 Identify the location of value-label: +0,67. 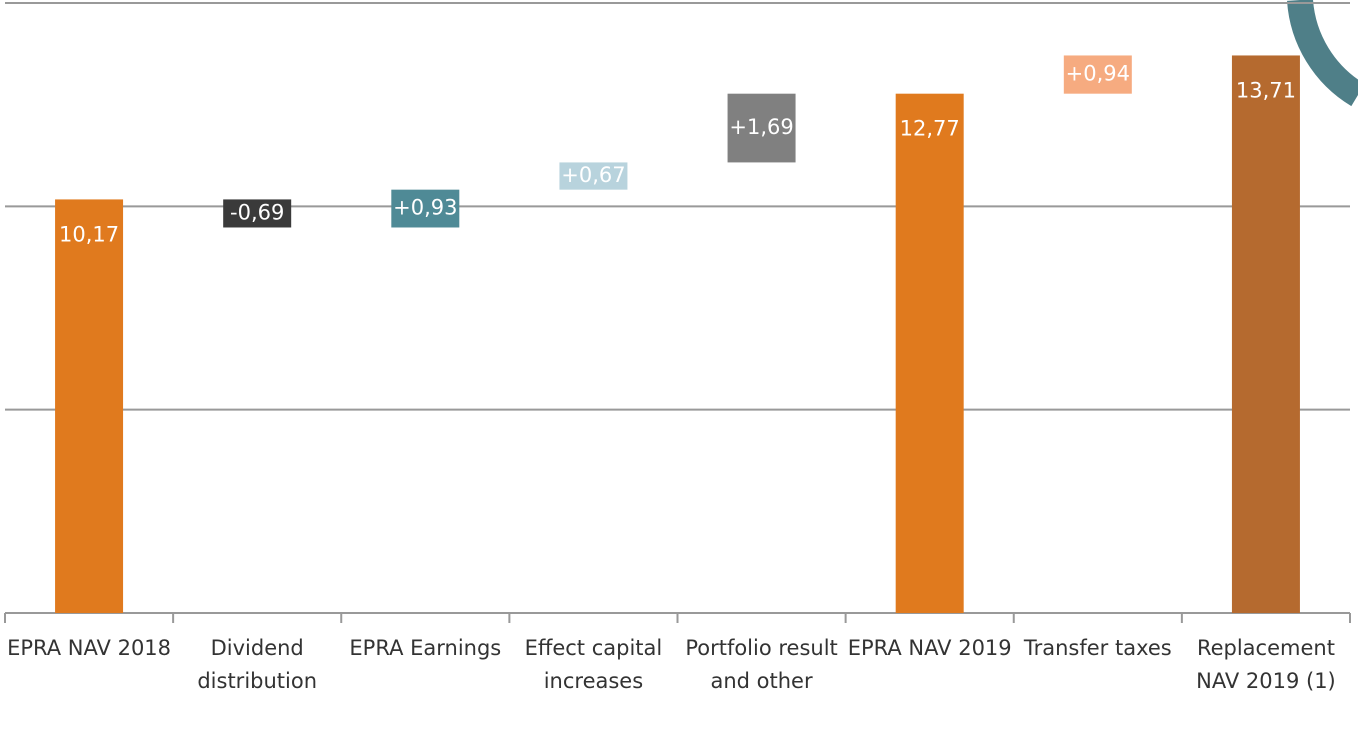
(593, 175).